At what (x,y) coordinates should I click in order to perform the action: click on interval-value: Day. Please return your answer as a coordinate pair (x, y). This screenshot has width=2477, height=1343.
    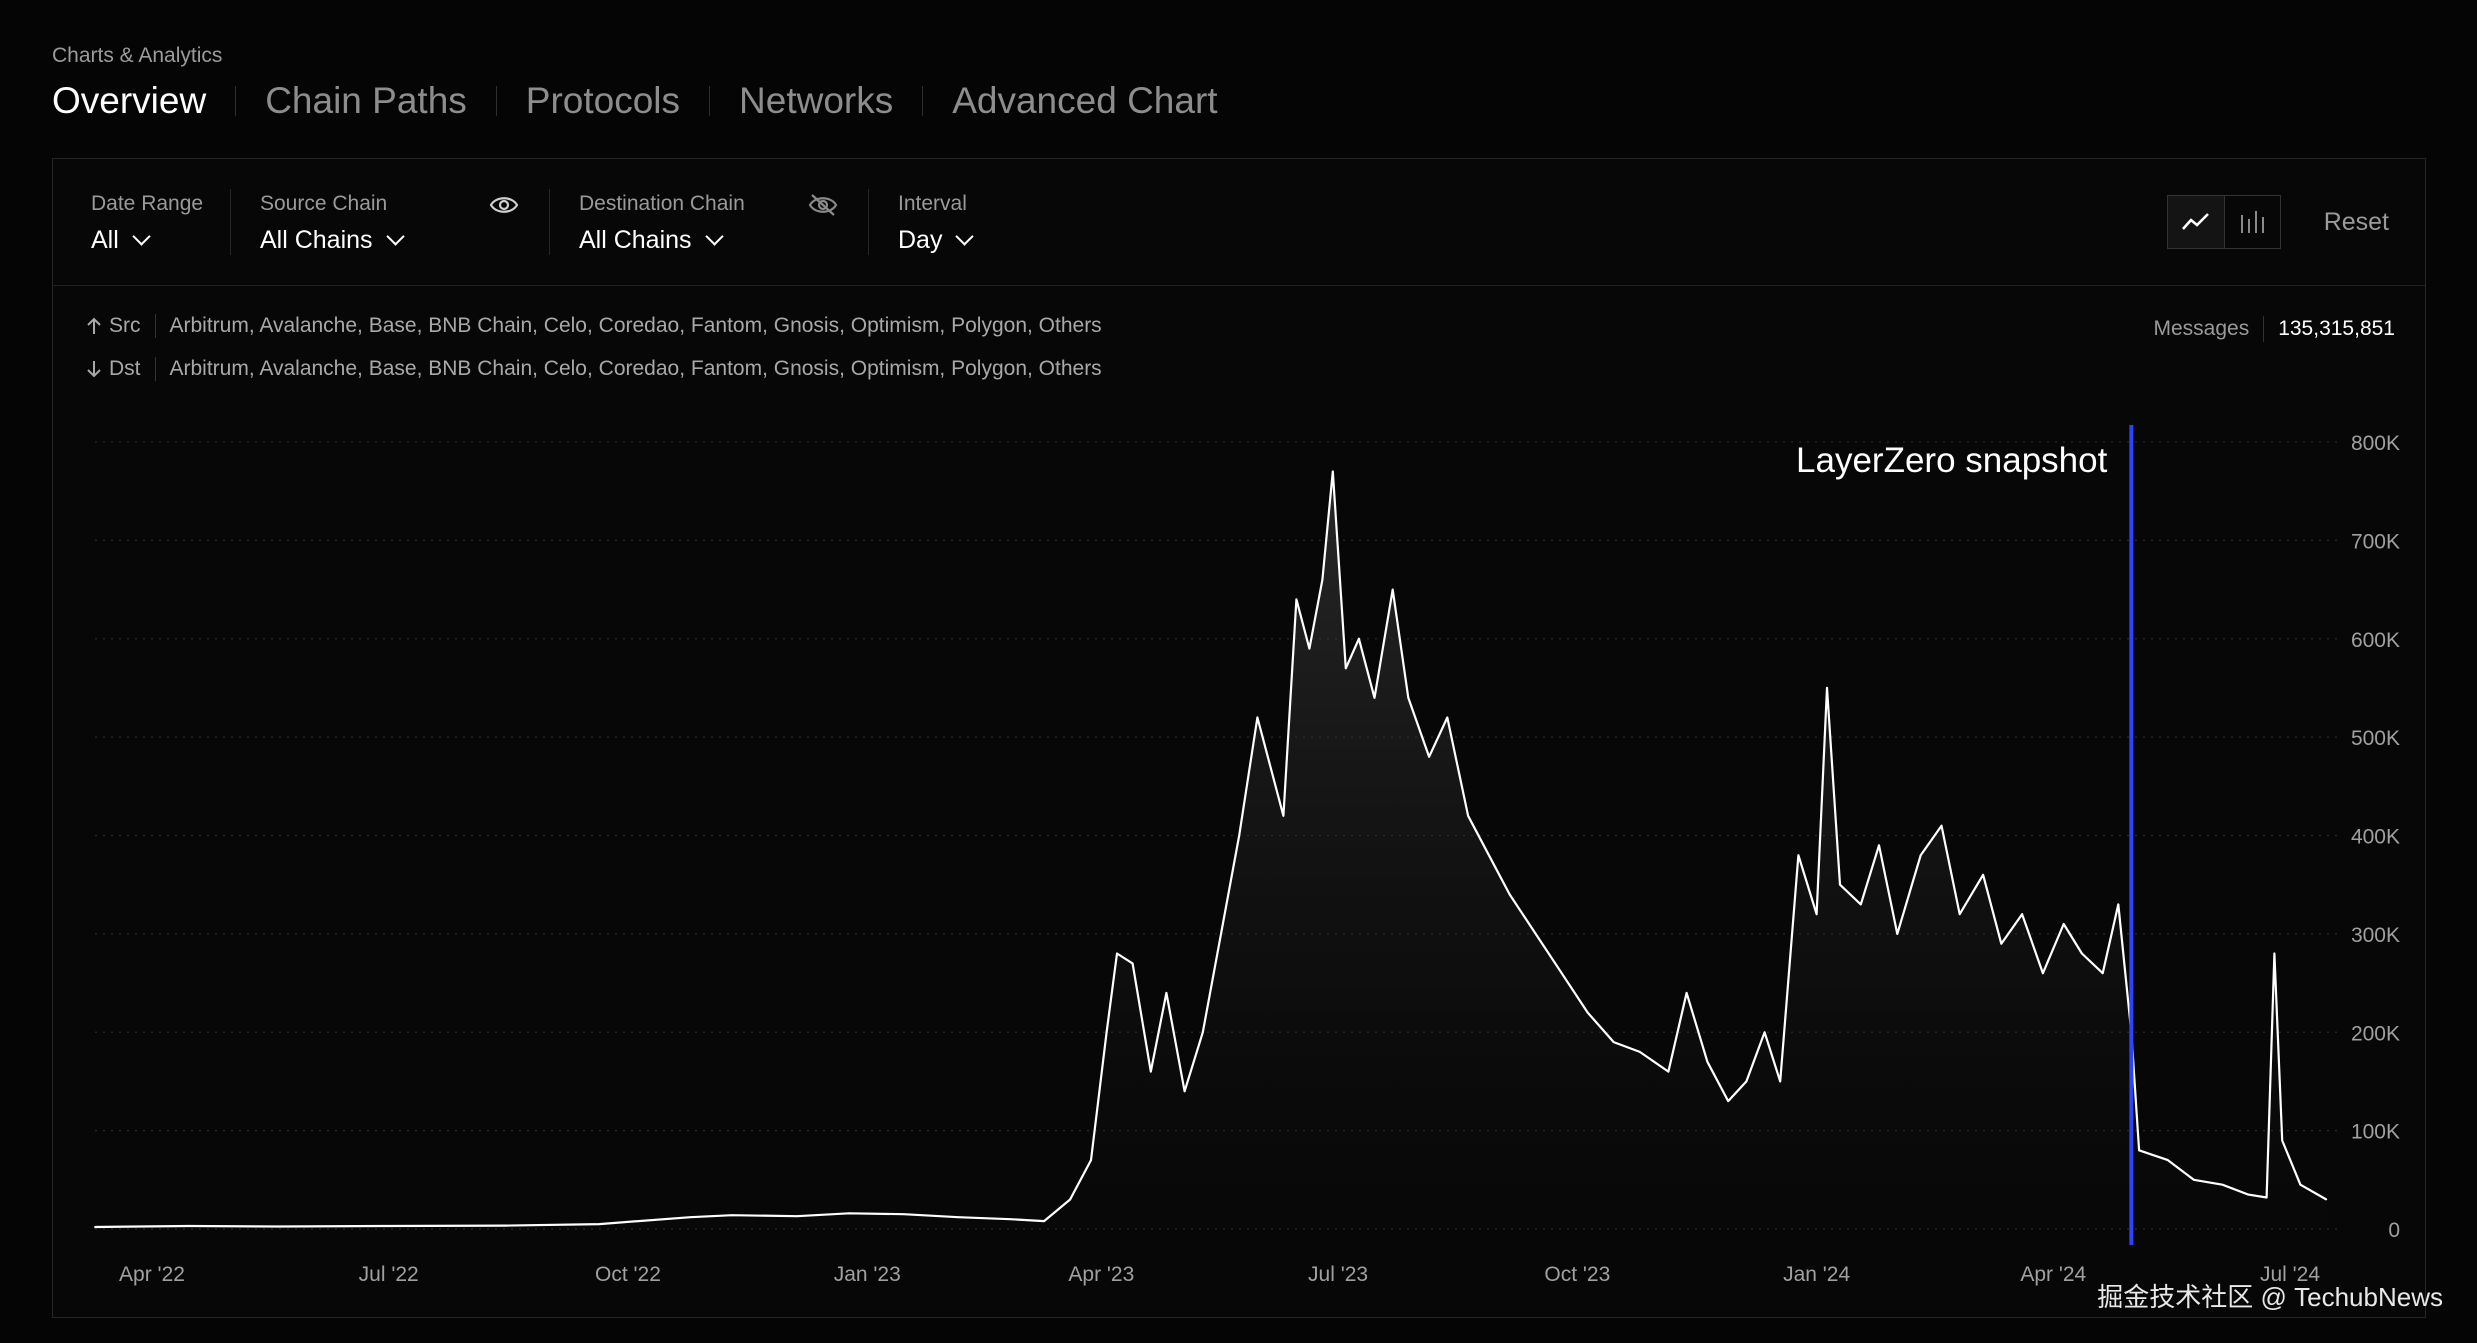
    Looking at the image, I should click on (920, 240).